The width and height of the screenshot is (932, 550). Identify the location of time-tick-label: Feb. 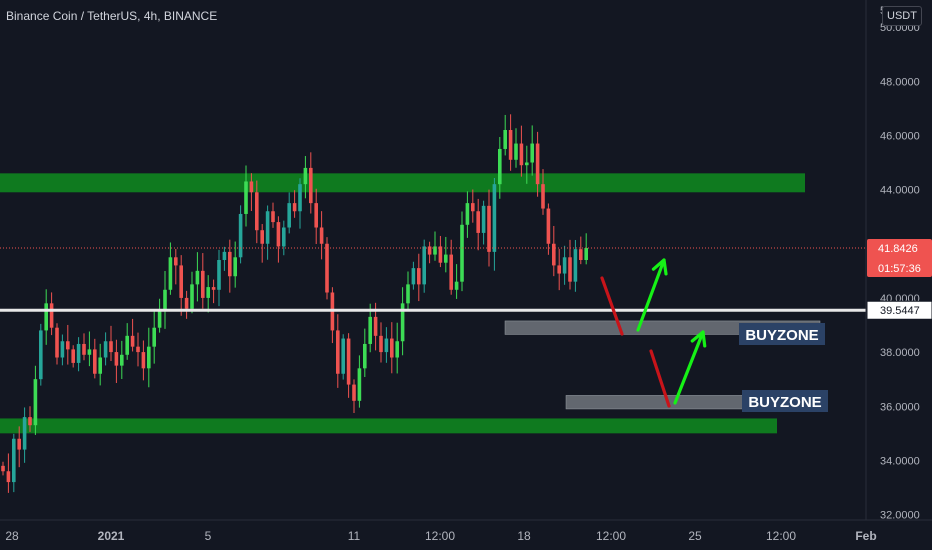
(865, 536).